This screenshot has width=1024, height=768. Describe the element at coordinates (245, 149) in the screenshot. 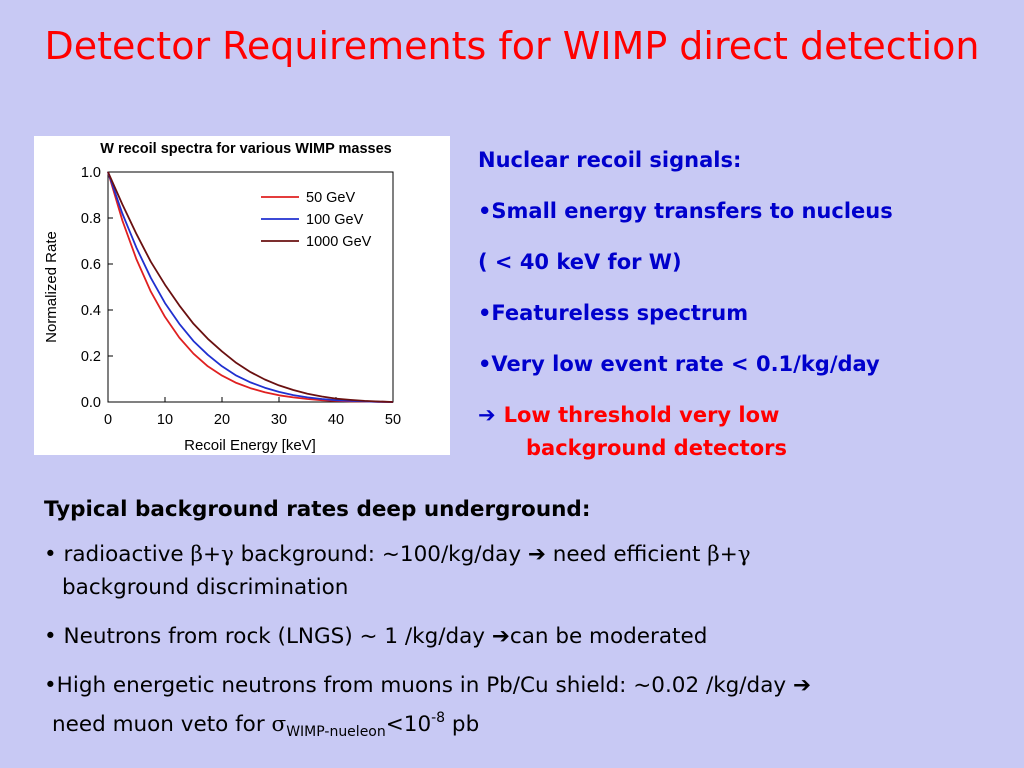

I see `chart-title: W recoil spectra for various WIMP masses` at that location.